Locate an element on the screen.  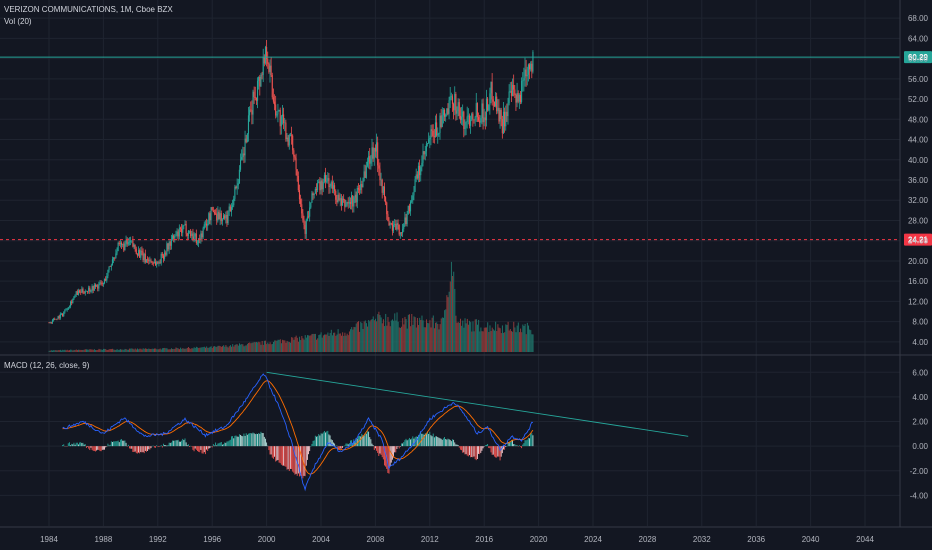
macd-tick-label: 2.00 is located at coordinates (920, 422).